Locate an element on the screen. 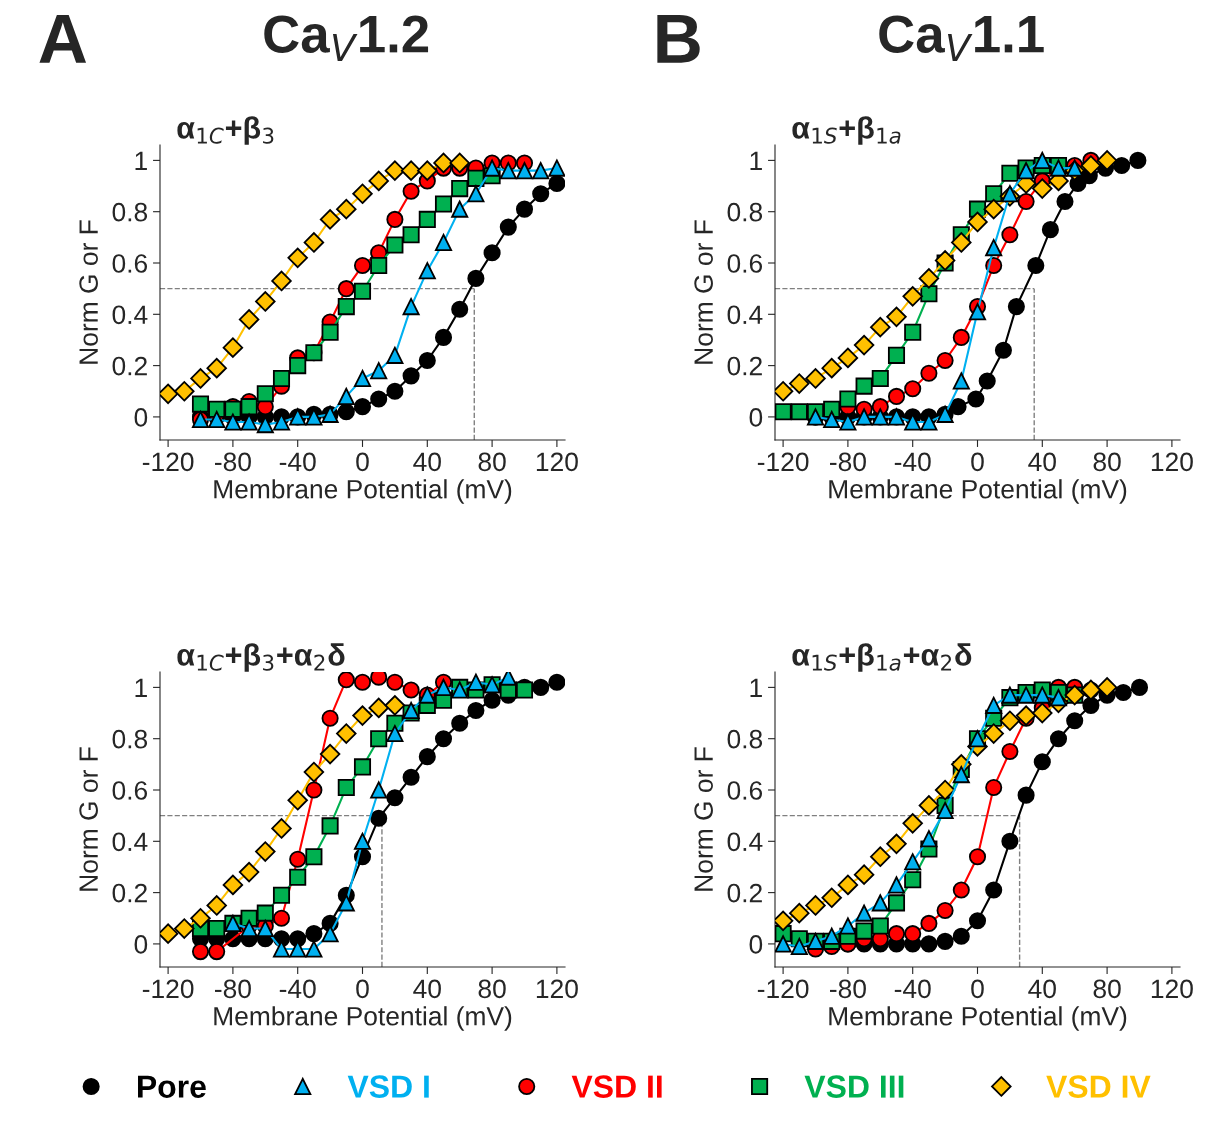  text: A is located at coordinates (63, 38).